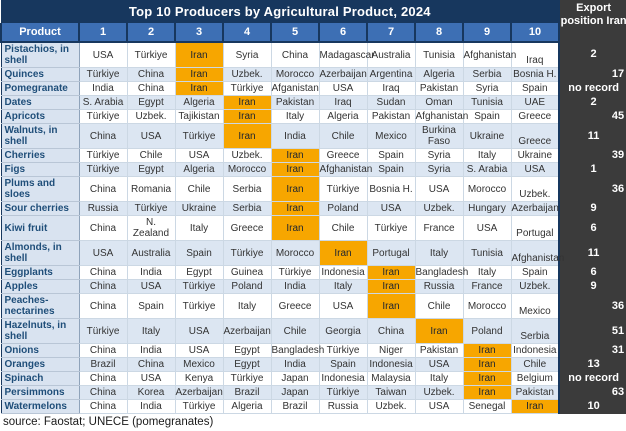  I want to click on product-name-cell: Onions, so click(40, 350).